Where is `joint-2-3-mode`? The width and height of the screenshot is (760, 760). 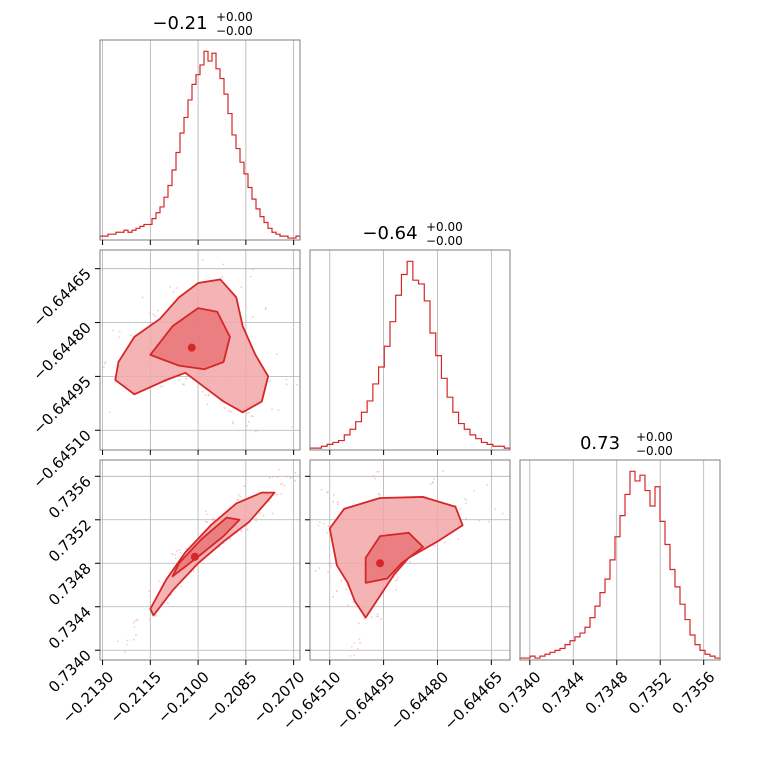 joint-2-3-mode is located at coordinates (380, 563).